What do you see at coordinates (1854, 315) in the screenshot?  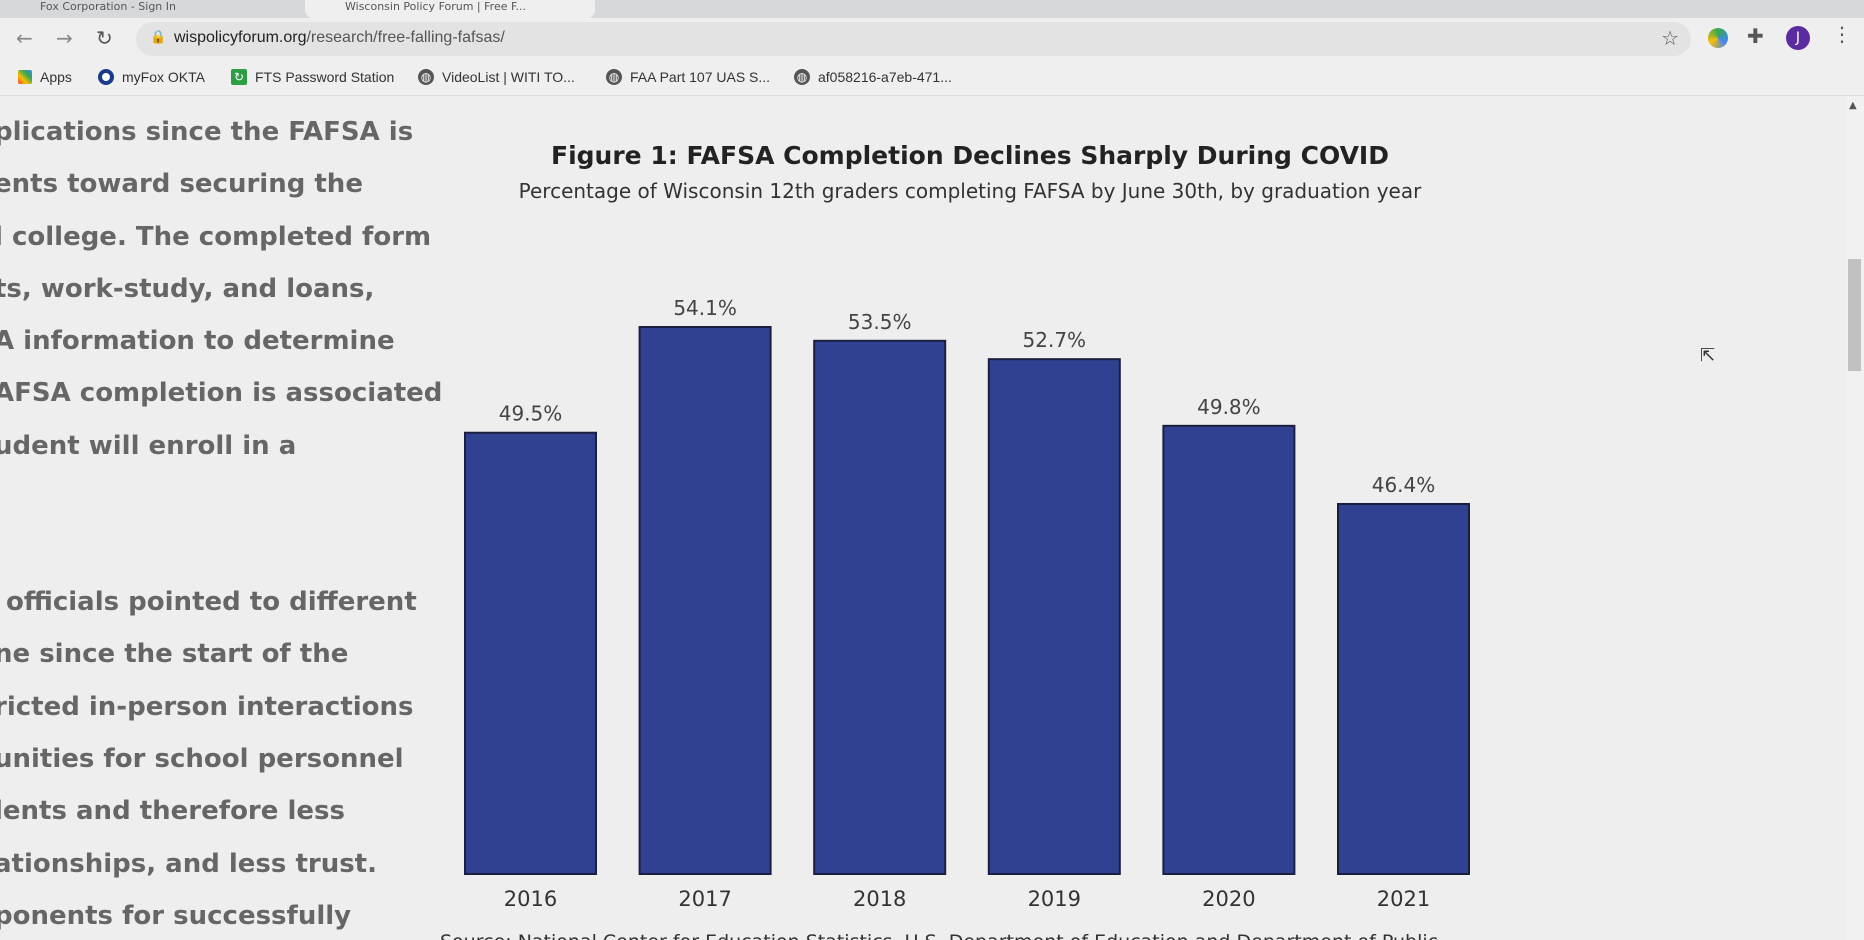 I see `scrollbar-thumb` at bounding box center [1854, 315].